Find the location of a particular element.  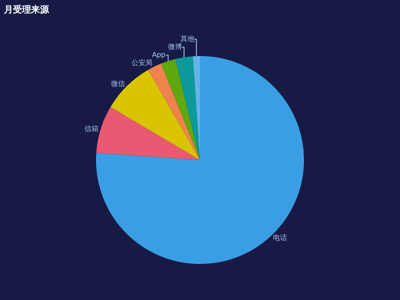

chart-title: 月受理来源 is located at coordinates (26, 10).